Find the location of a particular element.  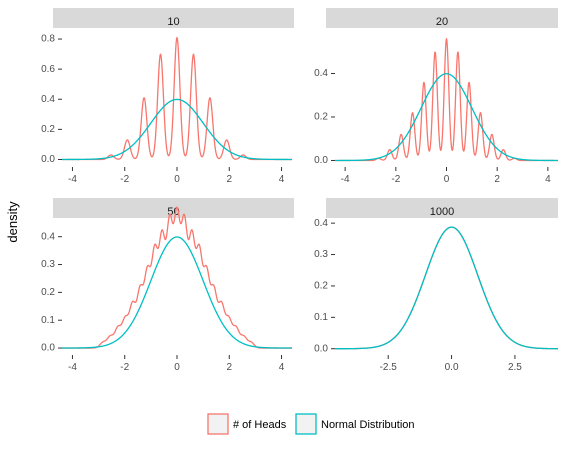

legend-label-heads: # of Heads is located at coordinates (260, 425).